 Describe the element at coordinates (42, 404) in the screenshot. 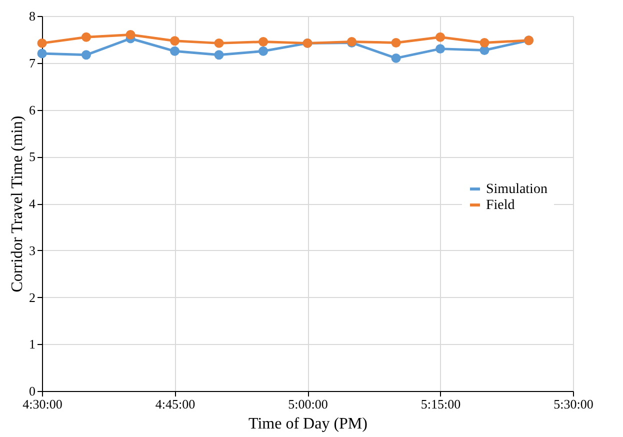

I see `x-tick-label: 4:30:00` at that location.